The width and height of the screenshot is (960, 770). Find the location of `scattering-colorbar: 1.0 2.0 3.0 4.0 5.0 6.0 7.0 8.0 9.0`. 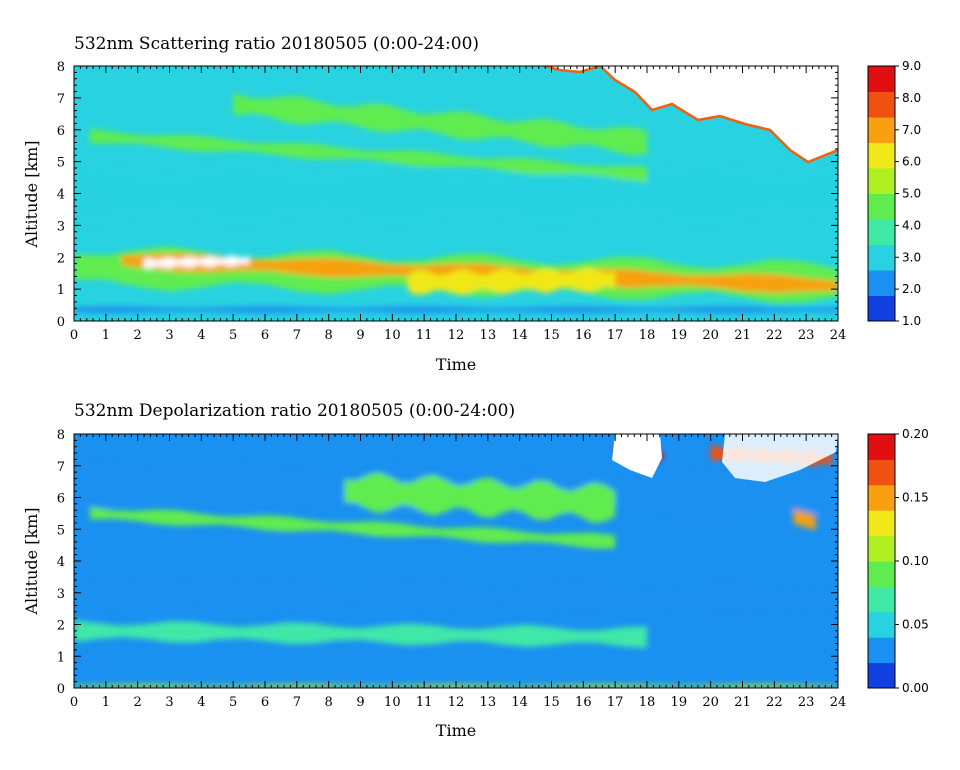

scattering-colorbar: 1.0 2.0 3.0 4.0 5.0 6.0 7.0 8.0 9.0 is located at coordinates (894, 193).